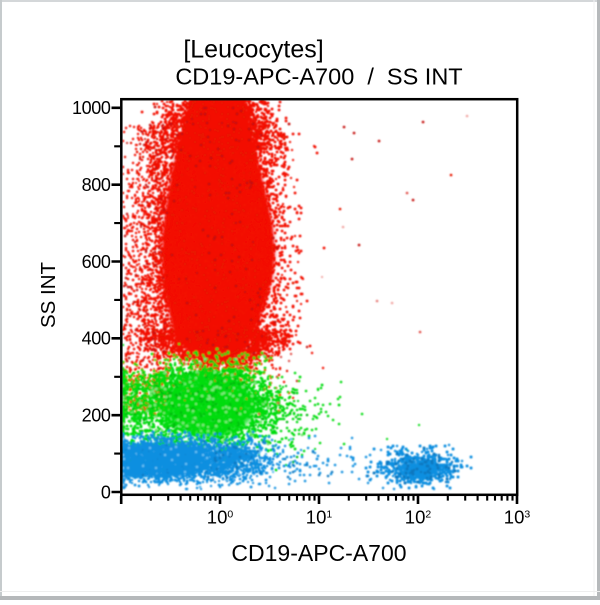 The image size is (600, 605). I want to click on svg-text: 100, so click(220, 517).